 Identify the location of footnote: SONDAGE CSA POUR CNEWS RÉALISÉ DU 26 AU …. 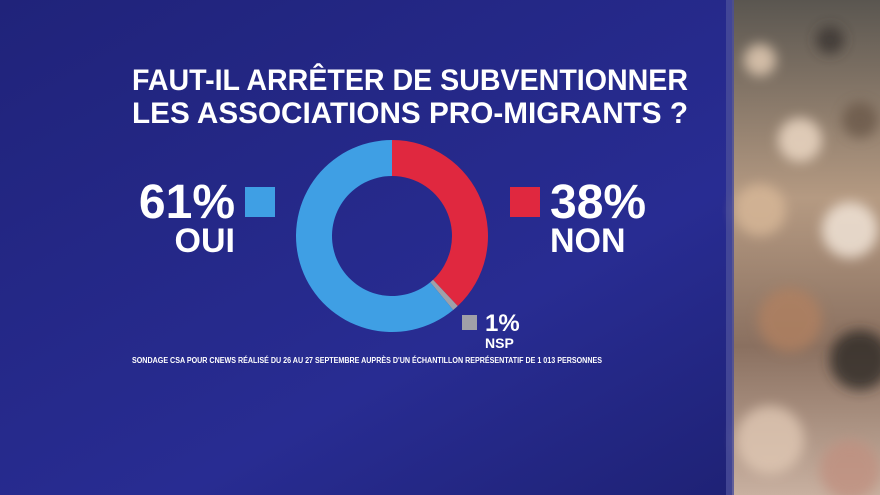
(367, 360).